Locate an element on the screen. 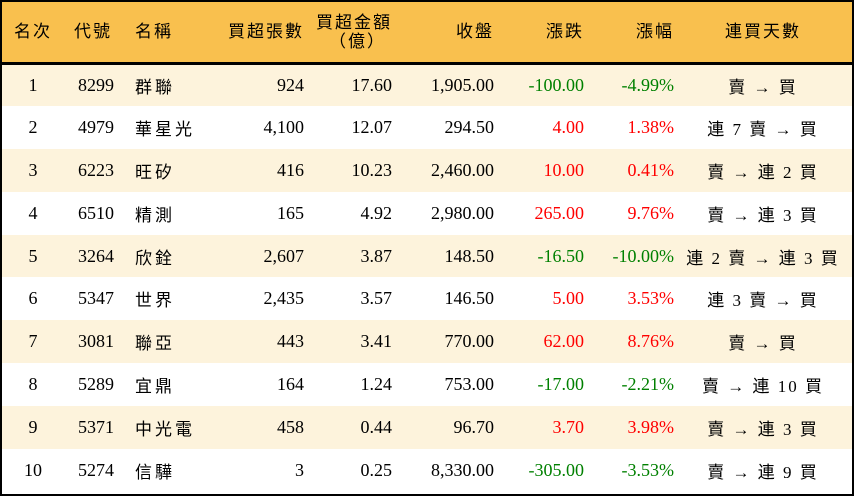 The image size is (854, 496). streak-cell: 賣 → 連 10 買 is located at coordinates (763, 387).